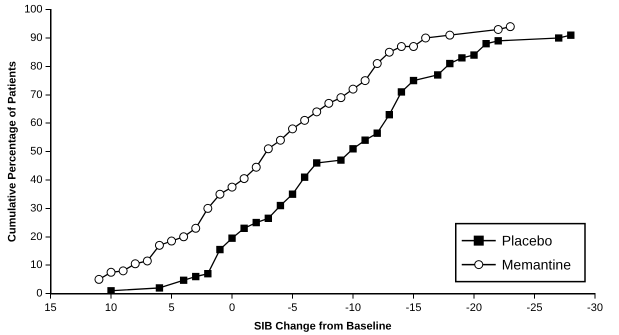  I want to click on x-tick-label: -5, so click(293, 308).